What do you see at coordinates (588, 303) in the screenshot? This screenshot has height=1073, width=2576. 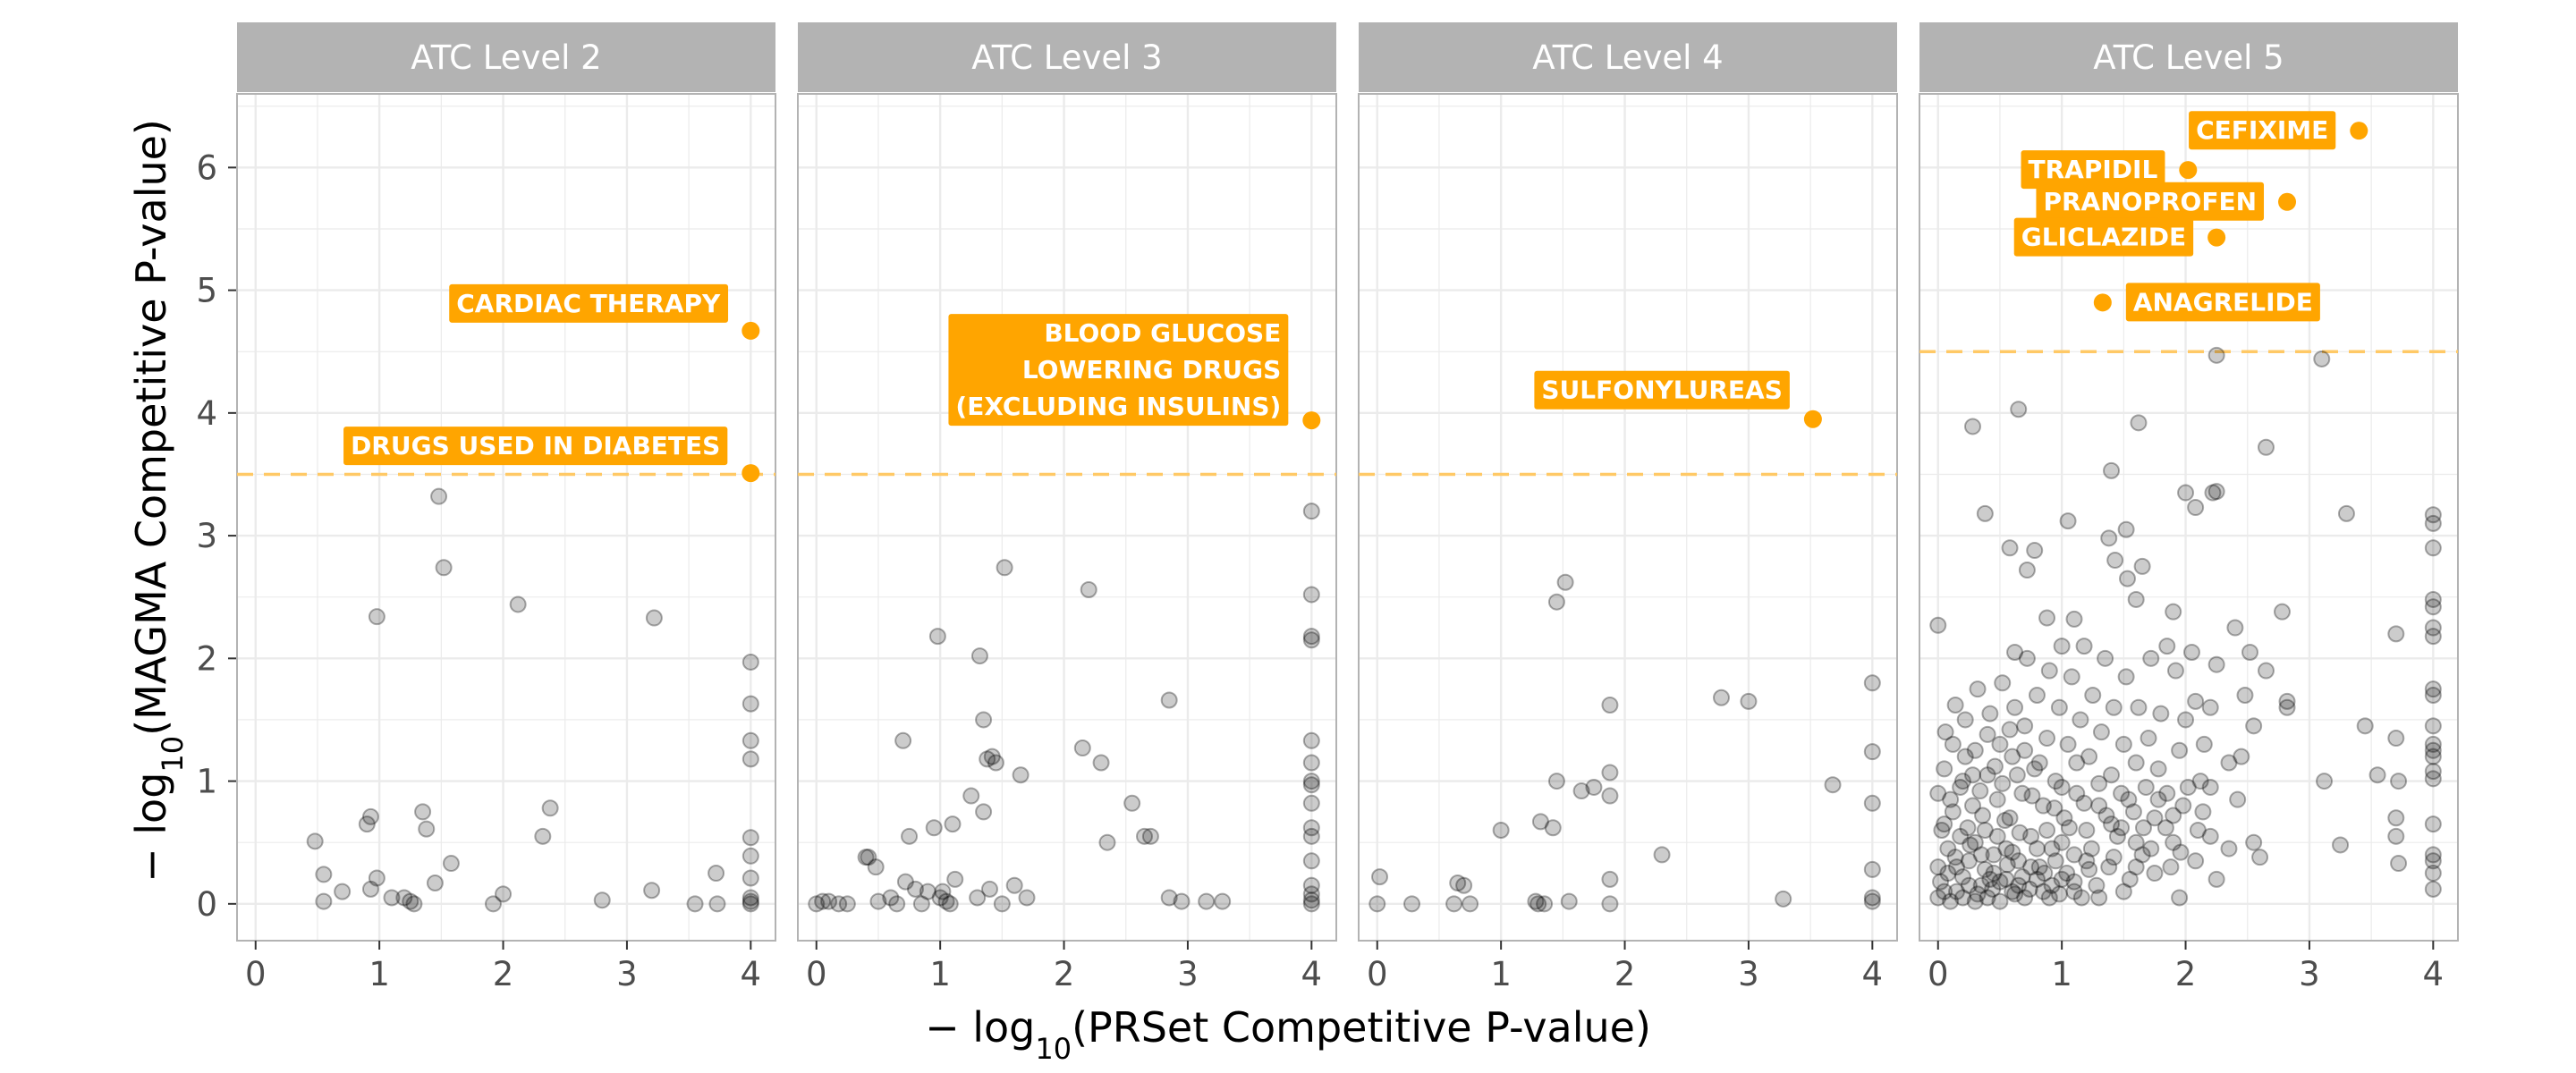 I see `highlight-label-text: CARDIAC THERAPY` at bounding box center [588, 303].